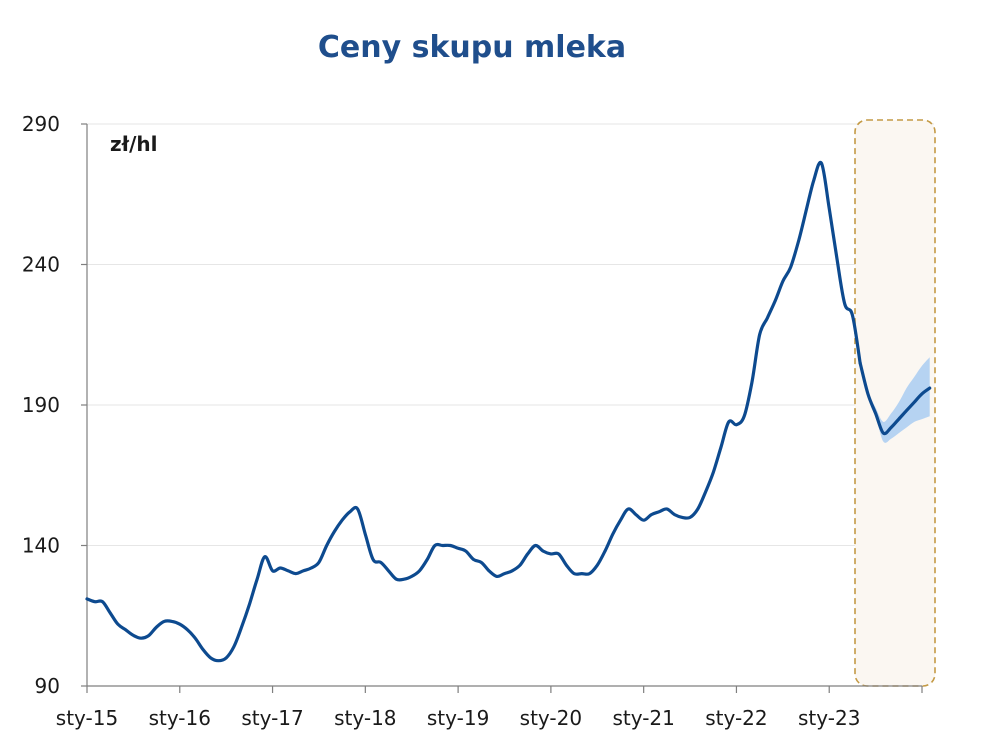 The height and width of the screenshot is (736, 989). What do you see at coordinates (643, 718) in the screenshot?
I see `x-tick-label: sty-21` at bounding box center [643, 718].